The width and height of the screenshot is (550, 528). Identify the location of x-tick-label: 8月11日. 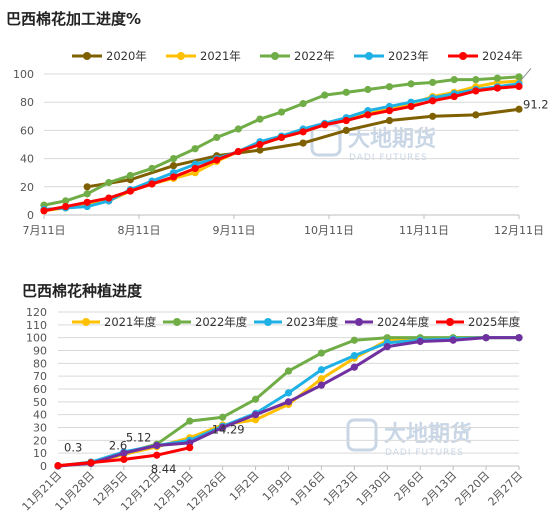
(139, 230).